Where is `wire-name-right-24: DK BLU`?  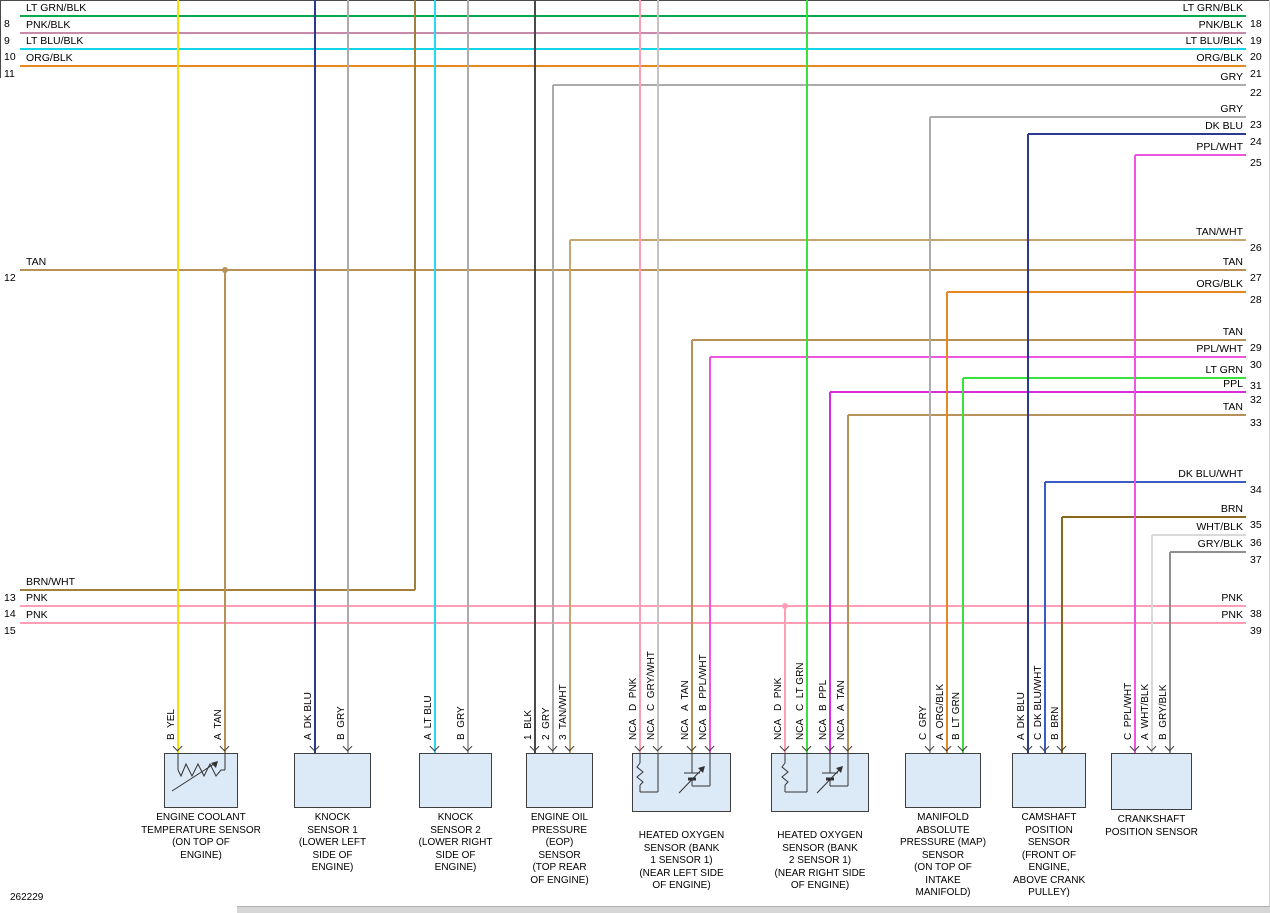 wire-name-right-24: DK BLU is located at coordinates (1224, 126).